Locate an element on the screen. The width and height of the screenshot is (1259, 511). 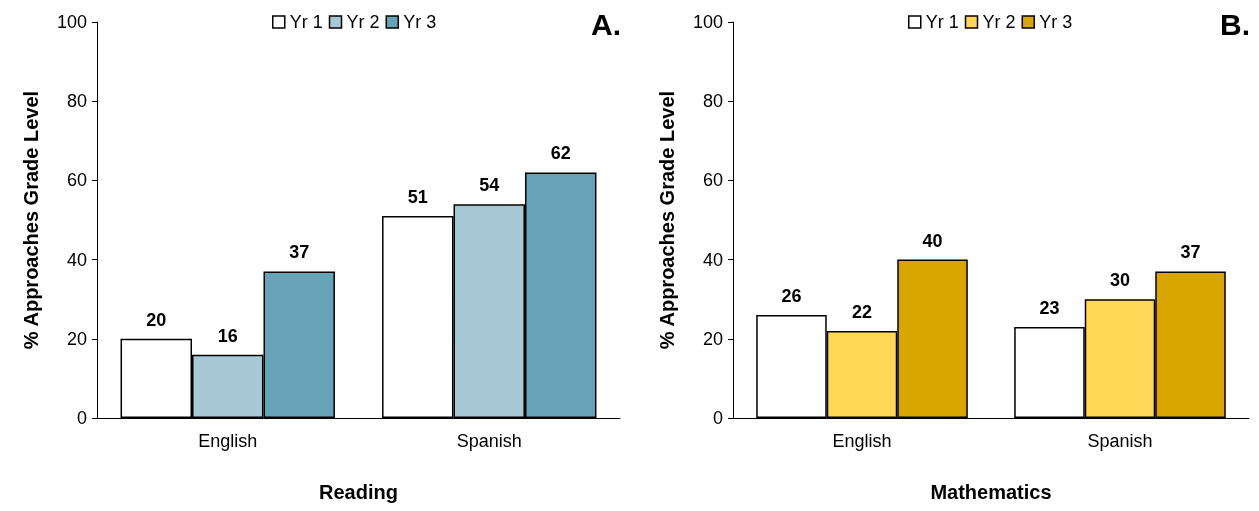
data-label: 20 is located at coordinates (156, 319).